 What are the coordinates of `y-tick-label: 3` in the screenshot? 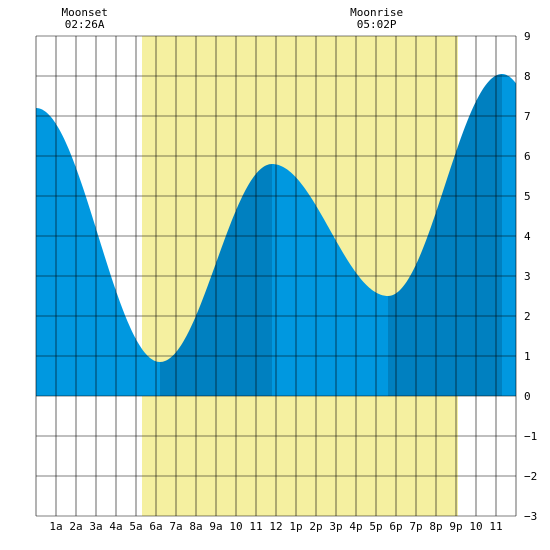 It's located at (527, 276).